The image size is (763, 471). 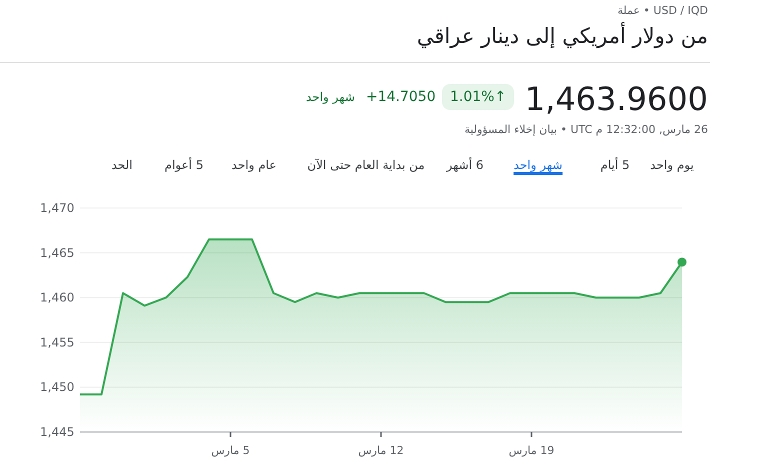 What do you see at coordinates (615, 165) in the screenshot?
I see `text: 5 أيام` at bounding box center [615, 165].